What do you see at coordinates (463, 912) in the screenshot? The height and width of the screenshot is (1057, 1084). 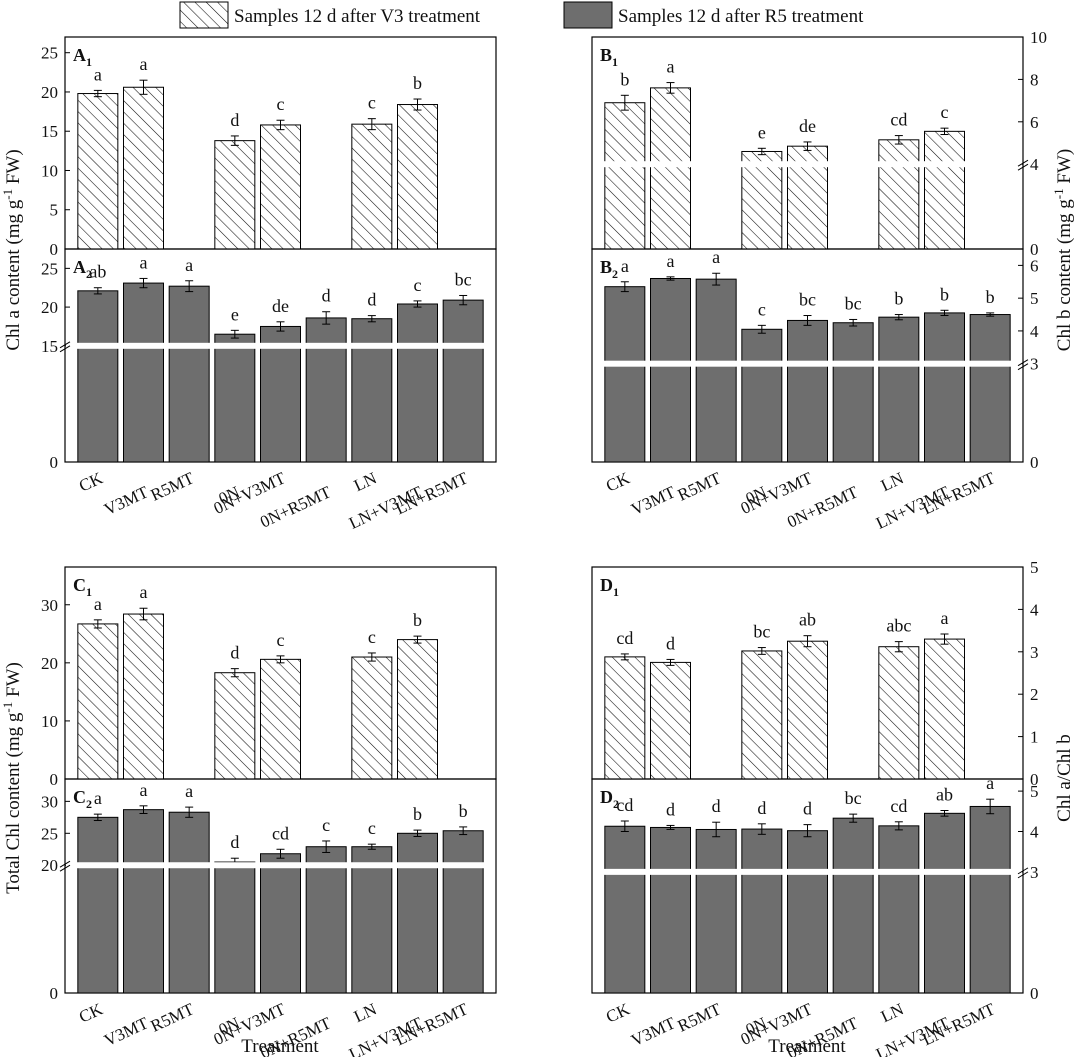 I see `bar-c2-ln-r5mt` at bounding box center [463, 912].